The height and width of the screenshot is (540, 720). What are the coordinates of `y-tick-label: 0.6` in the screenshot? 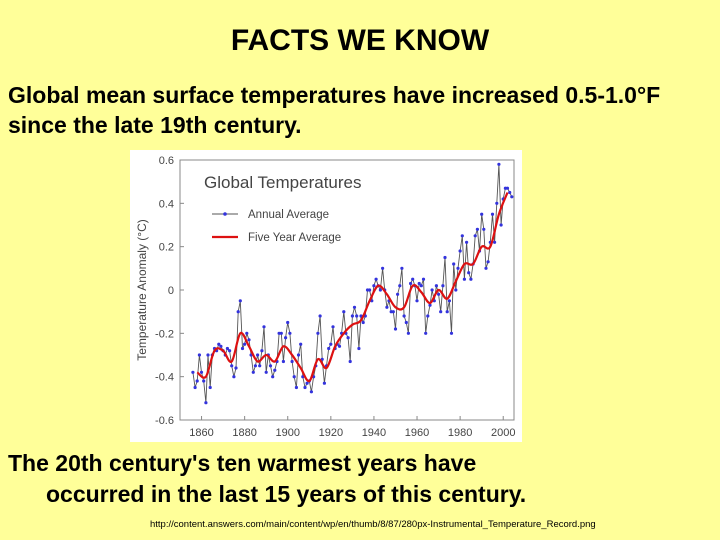 It's located at (166, 161).